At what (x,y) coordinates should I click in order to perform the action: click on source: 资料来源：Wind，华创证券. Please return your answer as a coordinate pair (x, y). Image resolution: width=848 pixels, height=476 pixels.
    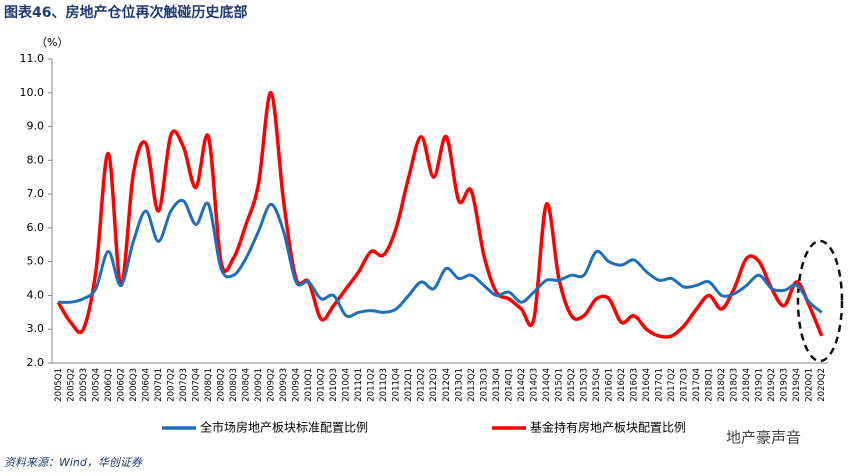
    Looking at the image, I should click on (73, 462).